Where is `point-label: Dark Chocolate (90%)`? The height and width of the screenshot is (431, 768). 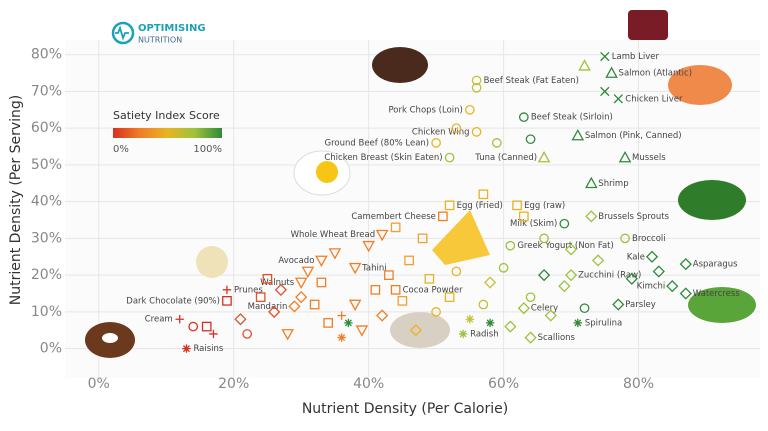
point-label: Dark Chocolate (90%) is located at coordinates (173, 301).